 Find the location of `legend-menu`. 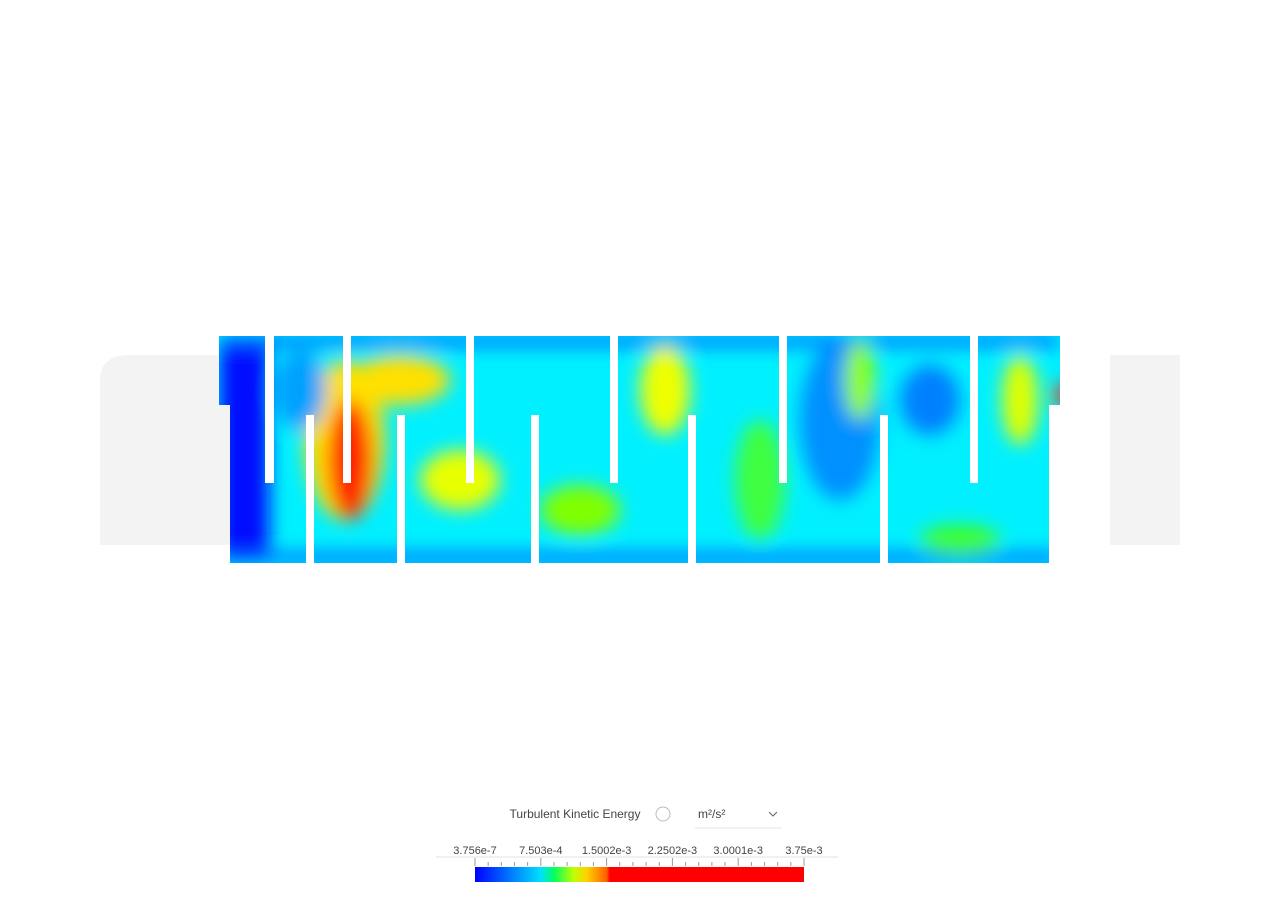

legend-menu is located at coordinates (663, 814).